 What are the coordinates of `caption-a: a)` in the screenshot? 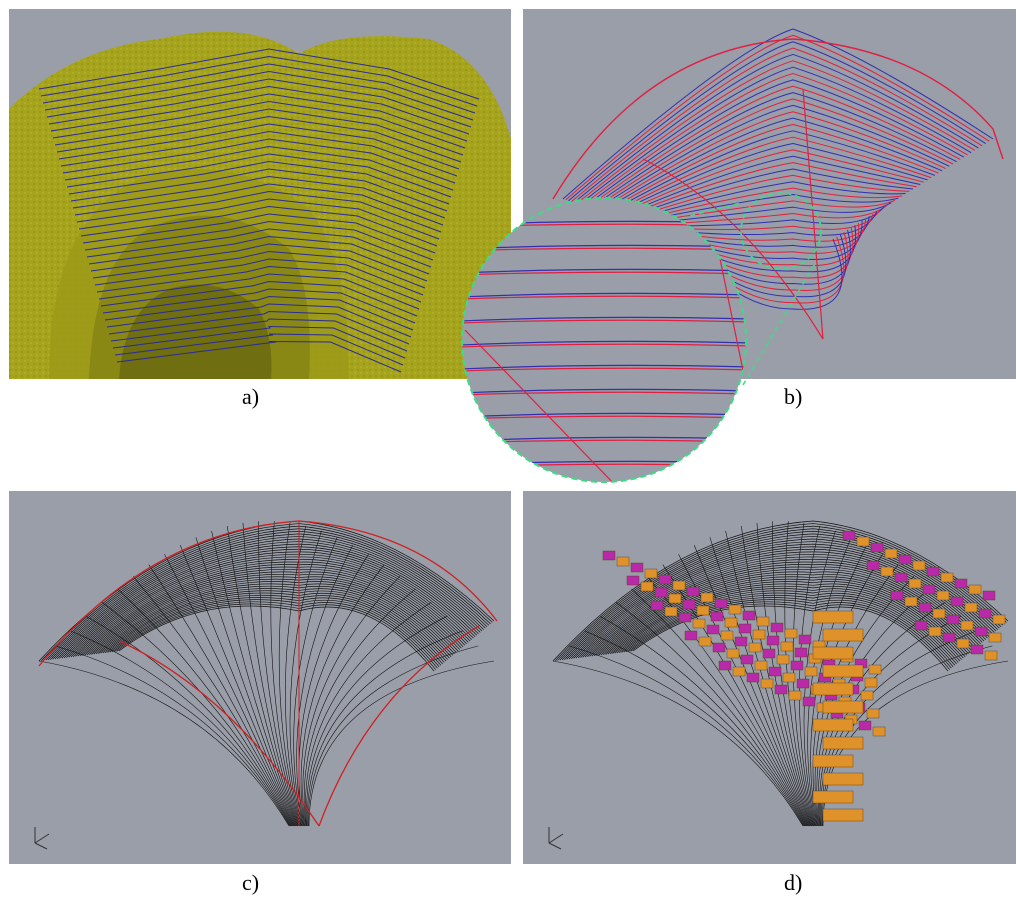 It's located at (251, 396).